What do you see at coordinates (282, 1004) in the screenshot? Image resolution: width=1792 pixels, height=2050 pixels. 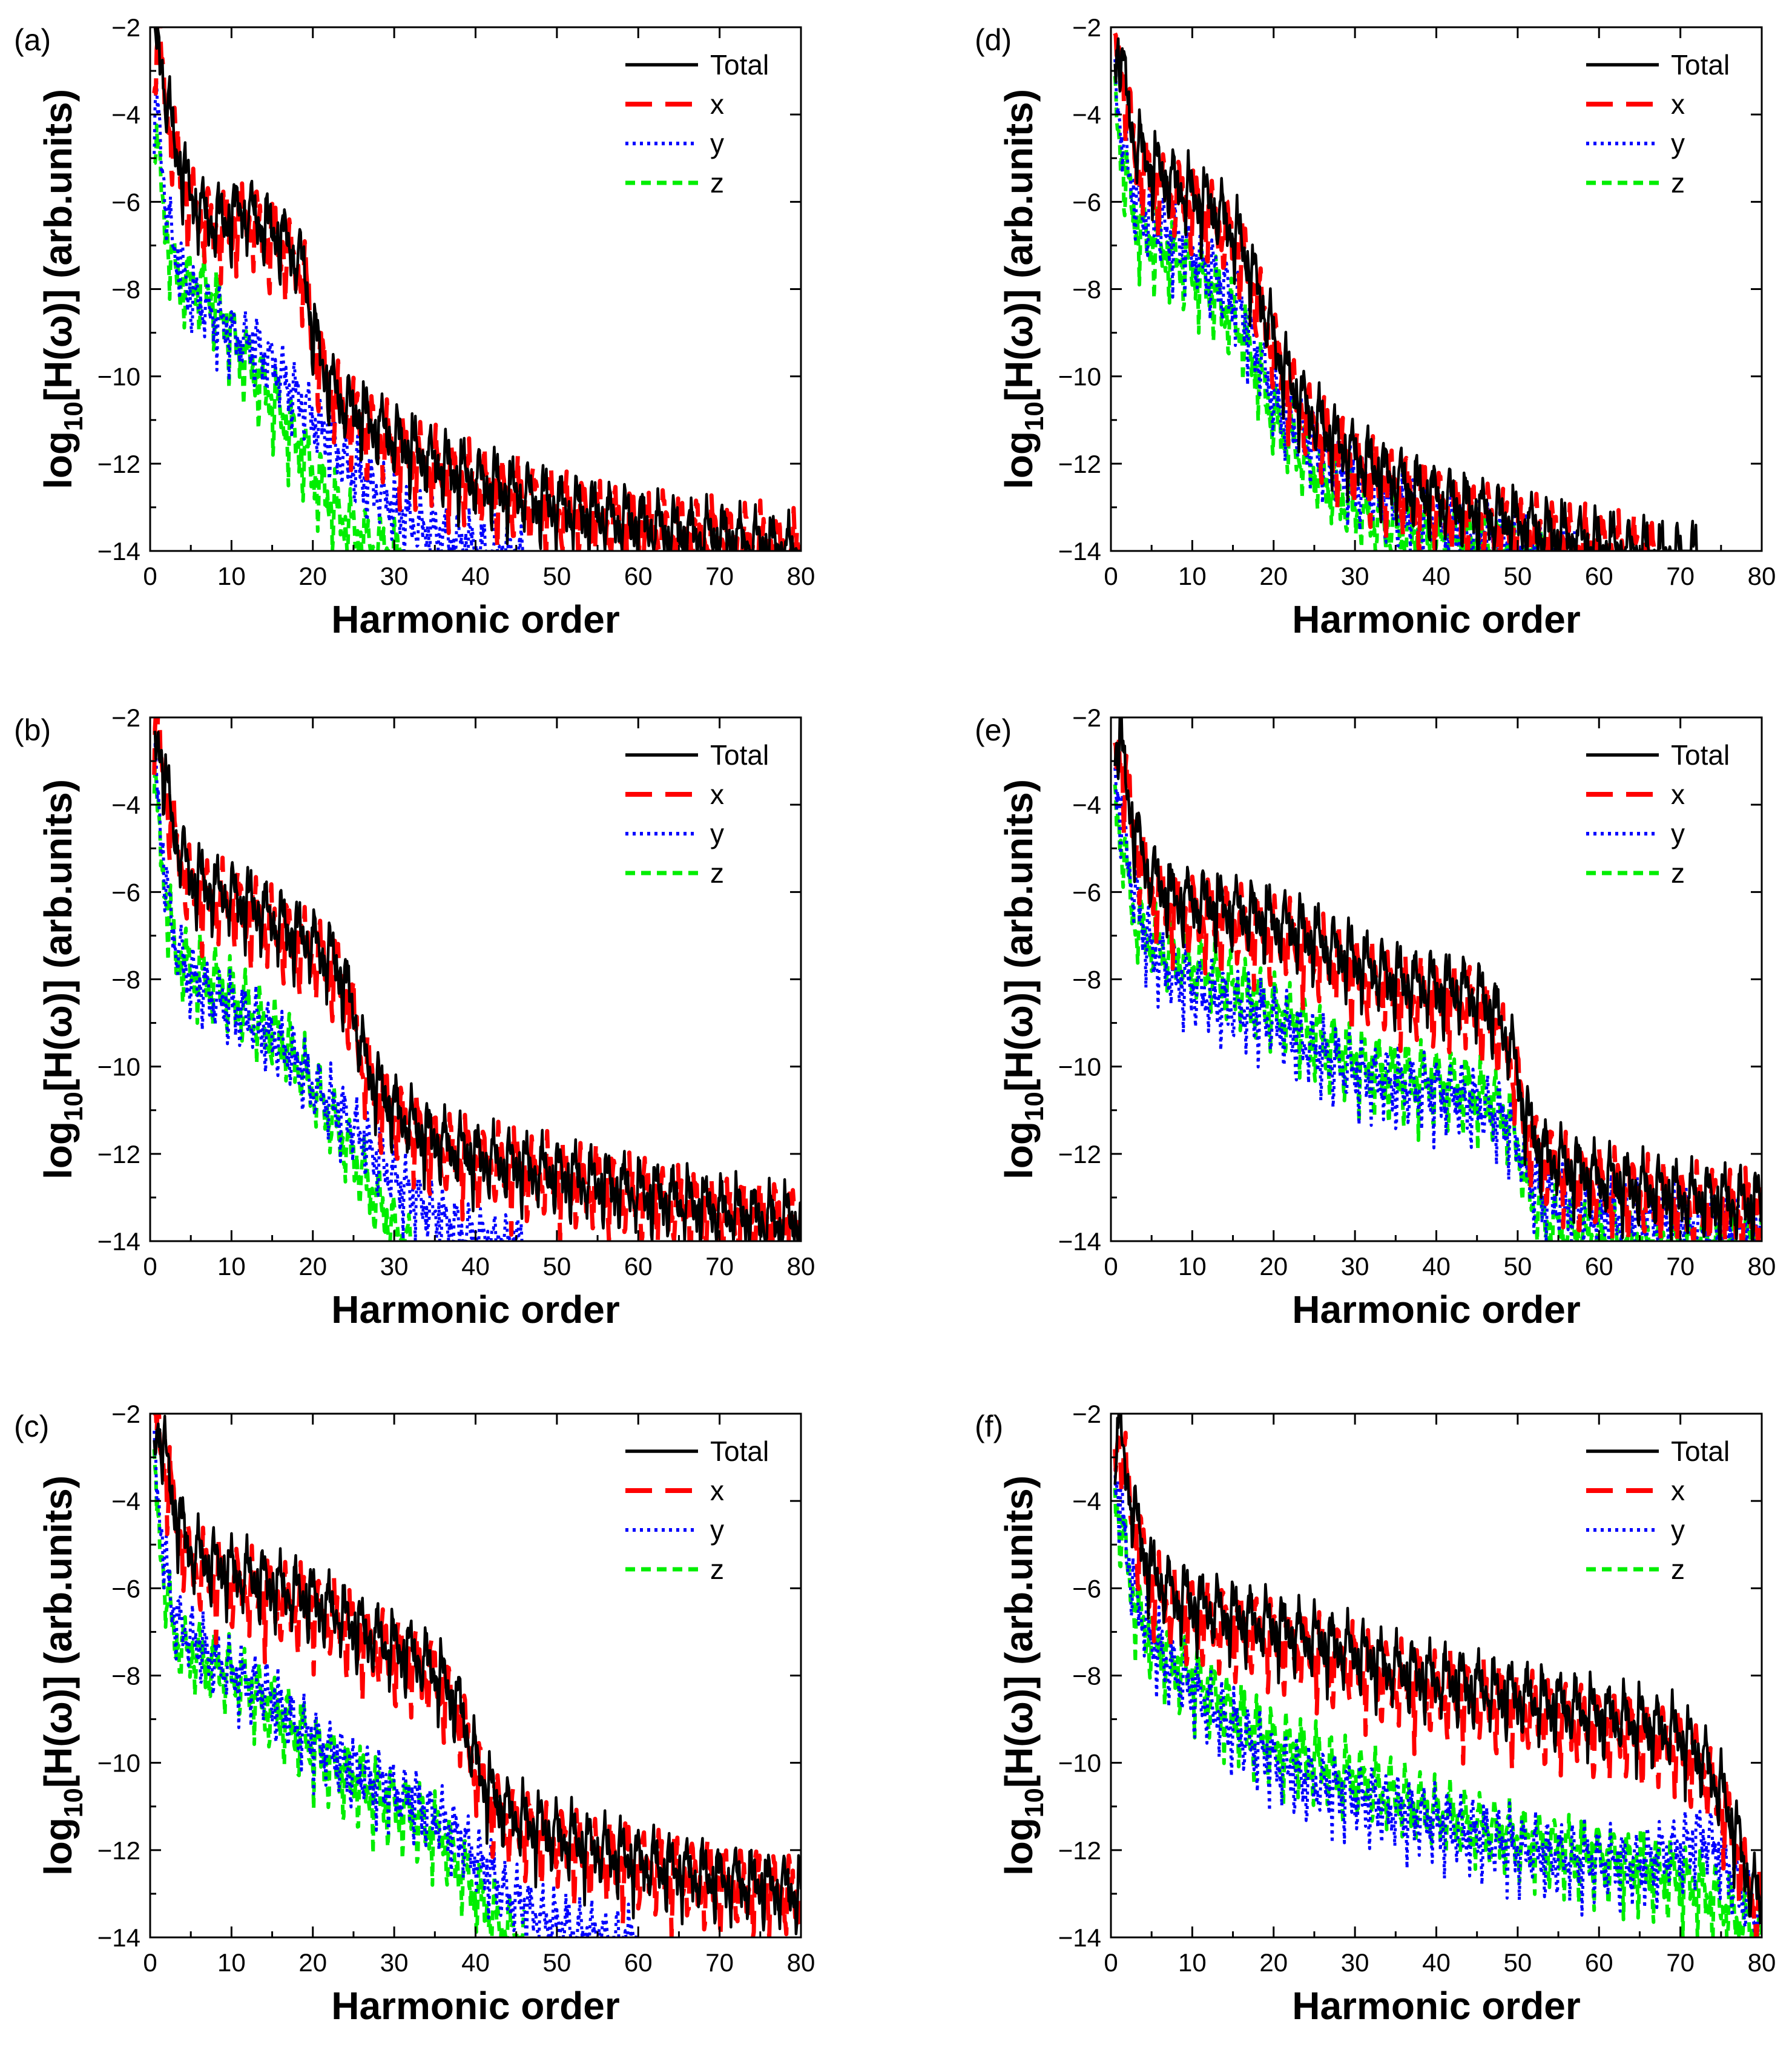 I see `series-line-z` at bounding box center [282, 1004].